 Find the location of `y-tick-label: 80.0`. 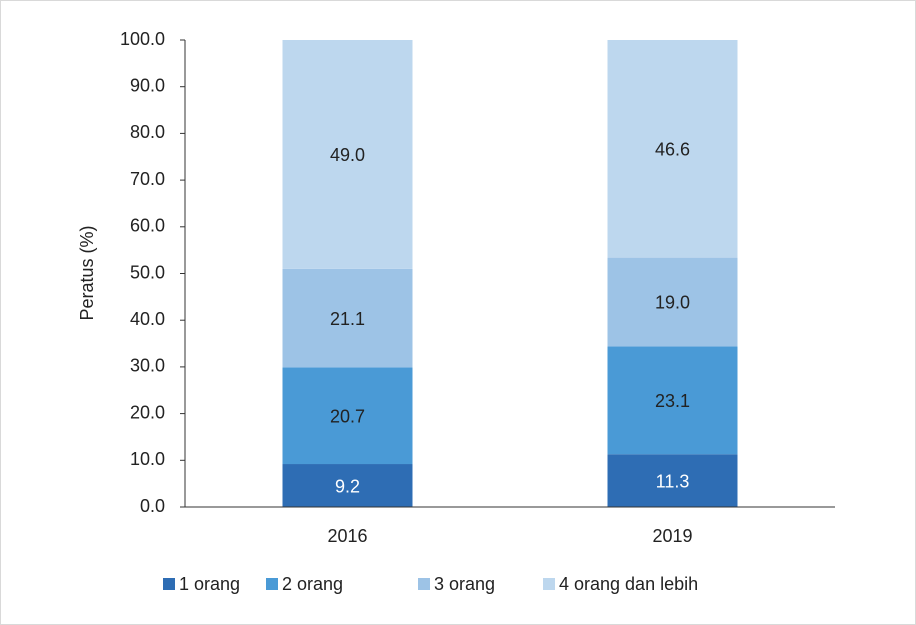

y-tick-label: 80.0 is located at coordinates (147, 132).